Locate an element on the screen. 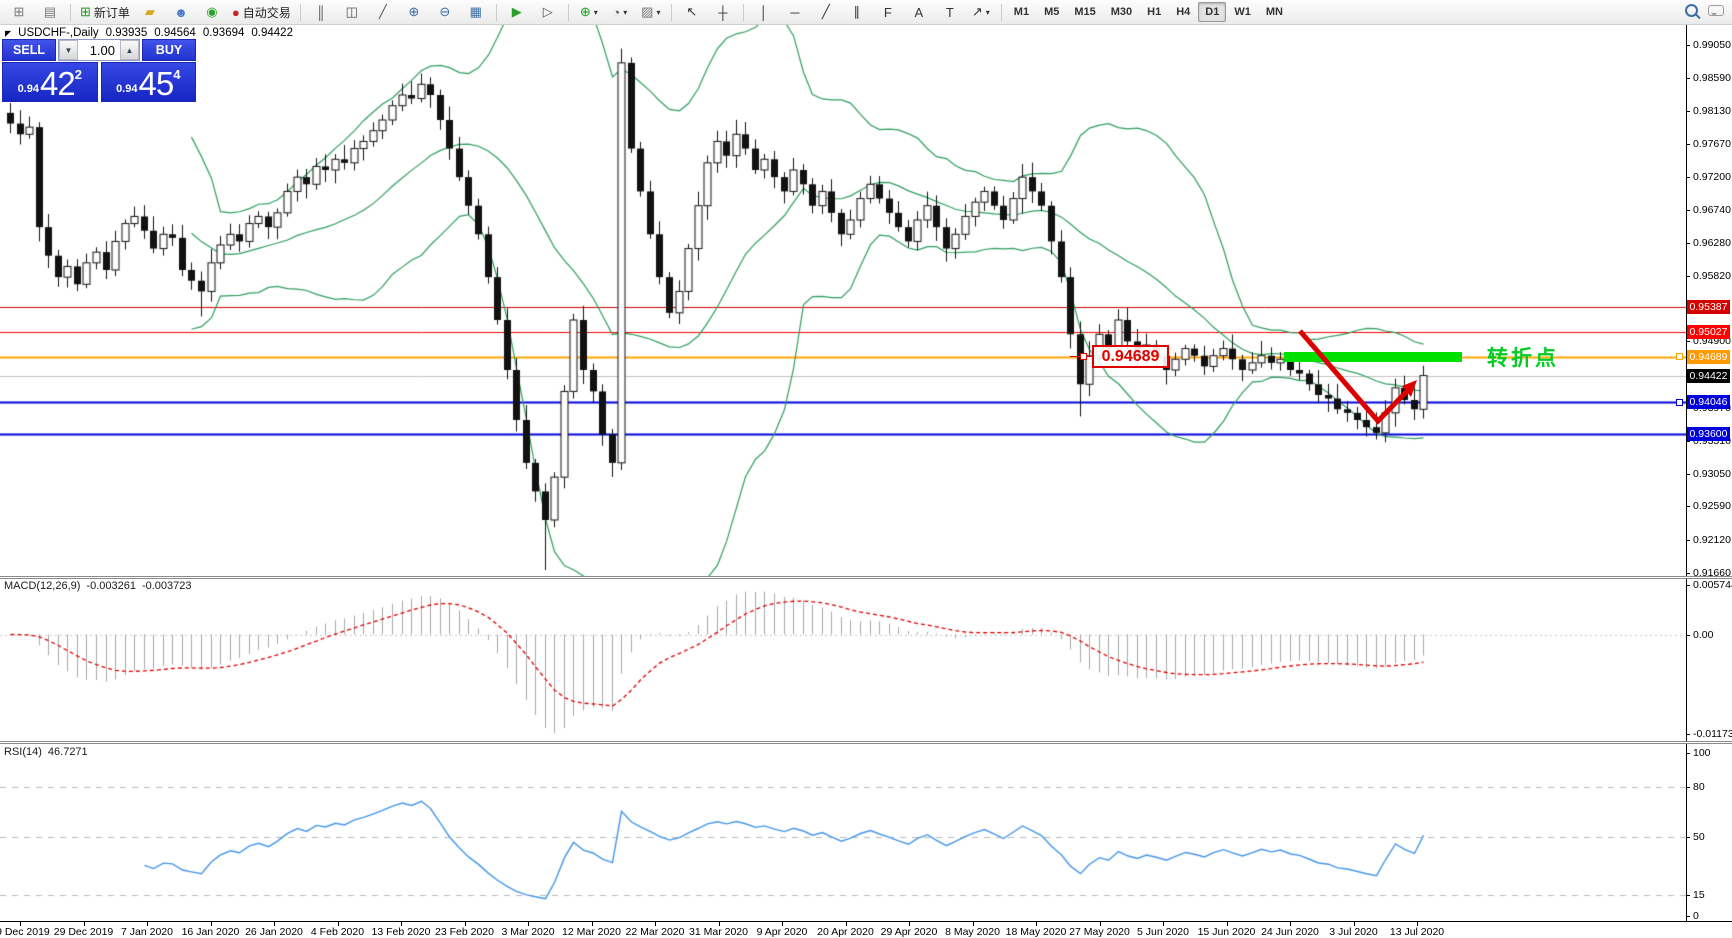  buy-button: BUY is located at coordinates (169, 50).